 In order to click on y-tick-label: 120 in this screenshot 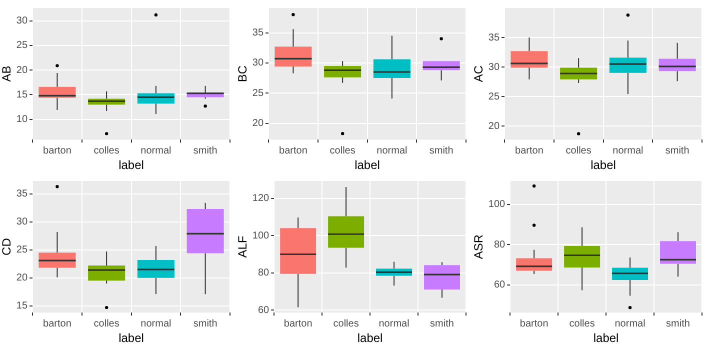, I will do `click(261, 198)`.